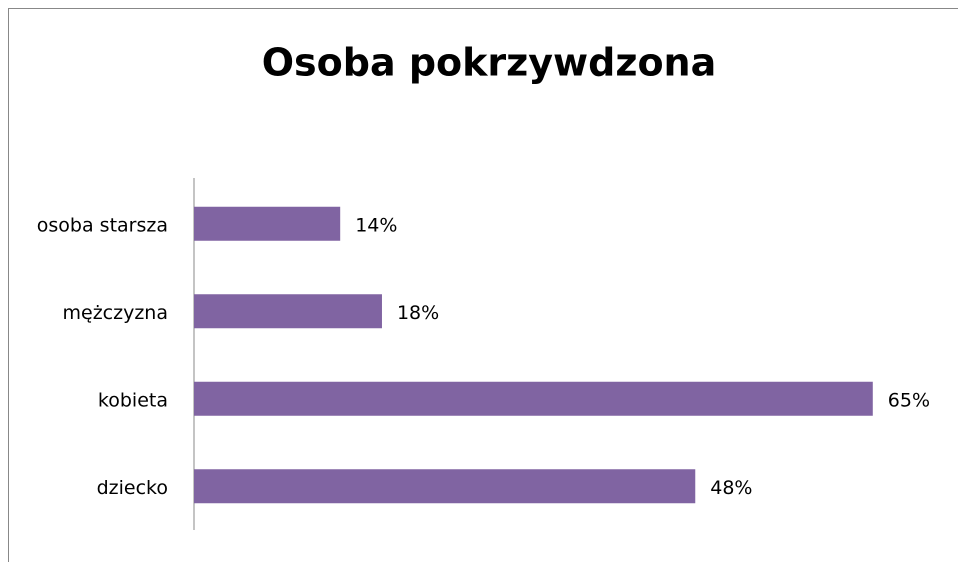  Describe the element at coordinates (132, 488) in the screenshot. I see `category-label: dziecko` at that location.